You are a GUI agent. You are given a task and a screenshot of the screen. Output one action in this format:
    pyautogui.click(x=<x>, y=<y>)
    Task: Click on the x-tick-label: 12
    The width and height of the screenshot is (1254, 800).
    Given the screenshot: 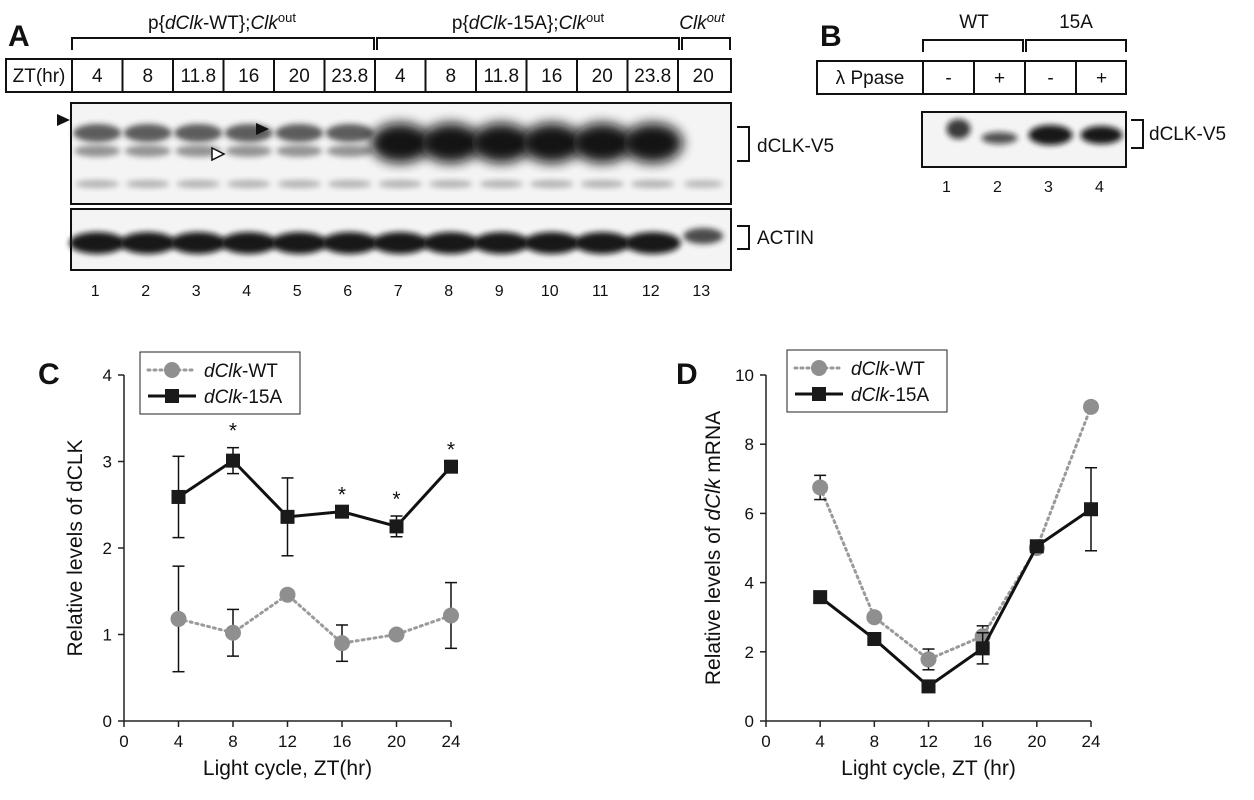 What is the action you would take?
    pyautogui.click(x=287, y=741)
    